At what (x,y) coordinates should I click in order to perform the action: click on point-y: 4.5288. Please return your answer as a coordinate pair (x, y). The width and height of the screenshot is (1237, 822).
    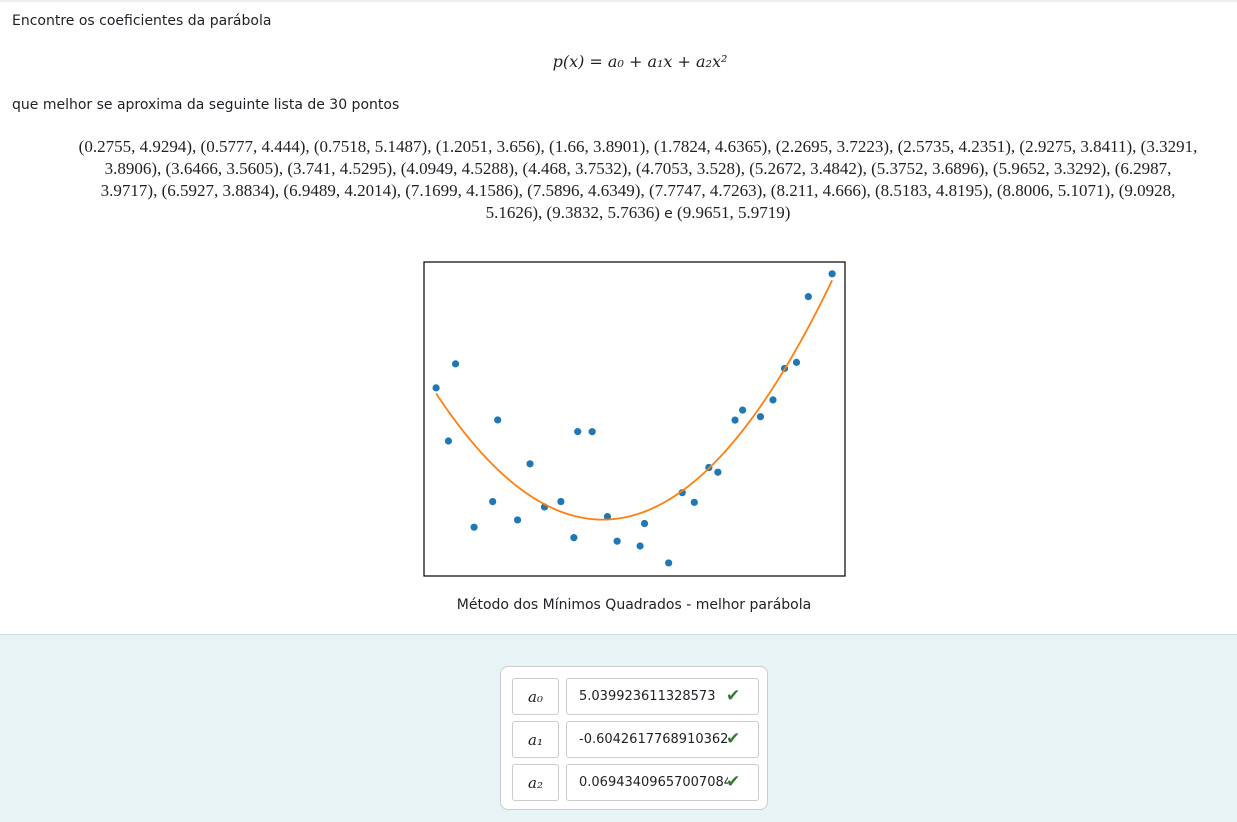
    Looking at the image, I should click on (485, 168).